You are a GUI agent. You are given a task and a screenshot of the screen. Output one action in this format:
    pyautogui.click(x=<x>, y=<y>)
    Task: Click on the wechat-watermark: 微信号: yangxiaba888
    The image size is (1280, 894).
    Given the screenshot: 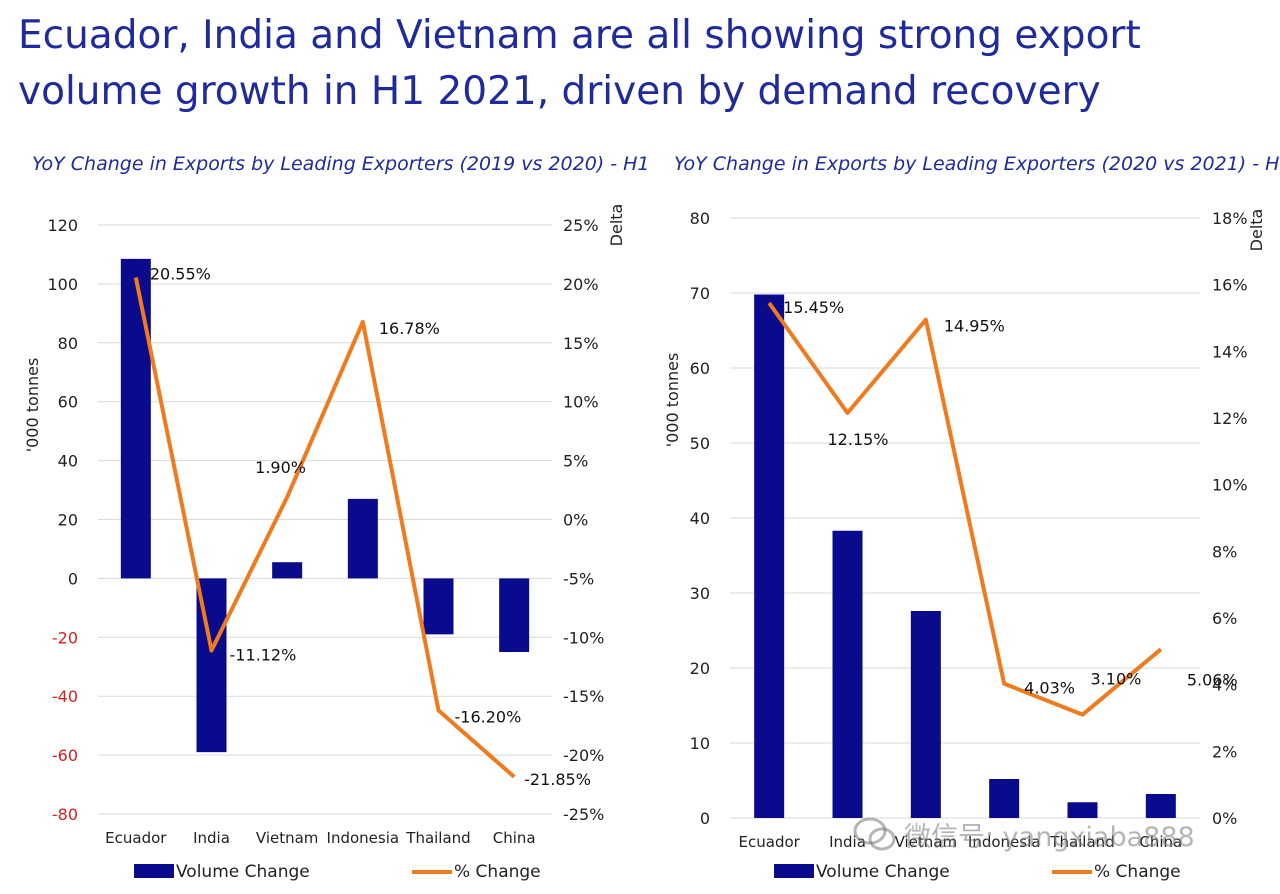 What is the action you would take?
    pyautogui.click(x=1023, y=834)
    